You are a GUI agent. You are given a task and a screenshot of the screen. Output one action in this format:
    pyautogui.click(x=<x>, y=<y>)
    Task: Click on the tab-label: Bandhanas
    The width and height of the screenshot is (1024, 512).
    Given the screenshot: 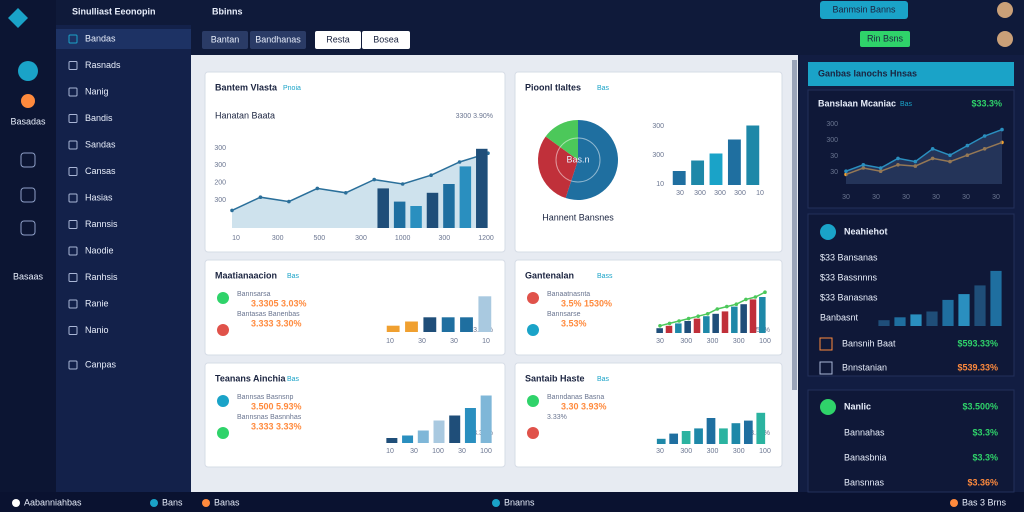 What is the action you would take?
    pyautogui.click(x=278, y=39)
    